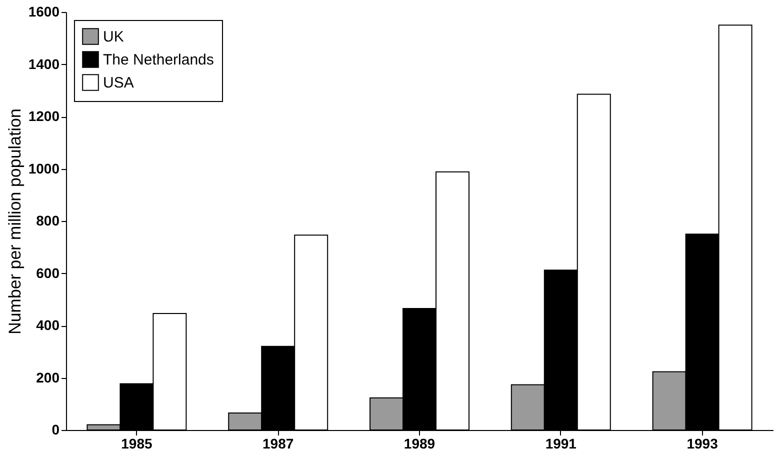 This screenshot has width=778, height=456. I want to click on y-tick-label: 600, so click(48, 272).